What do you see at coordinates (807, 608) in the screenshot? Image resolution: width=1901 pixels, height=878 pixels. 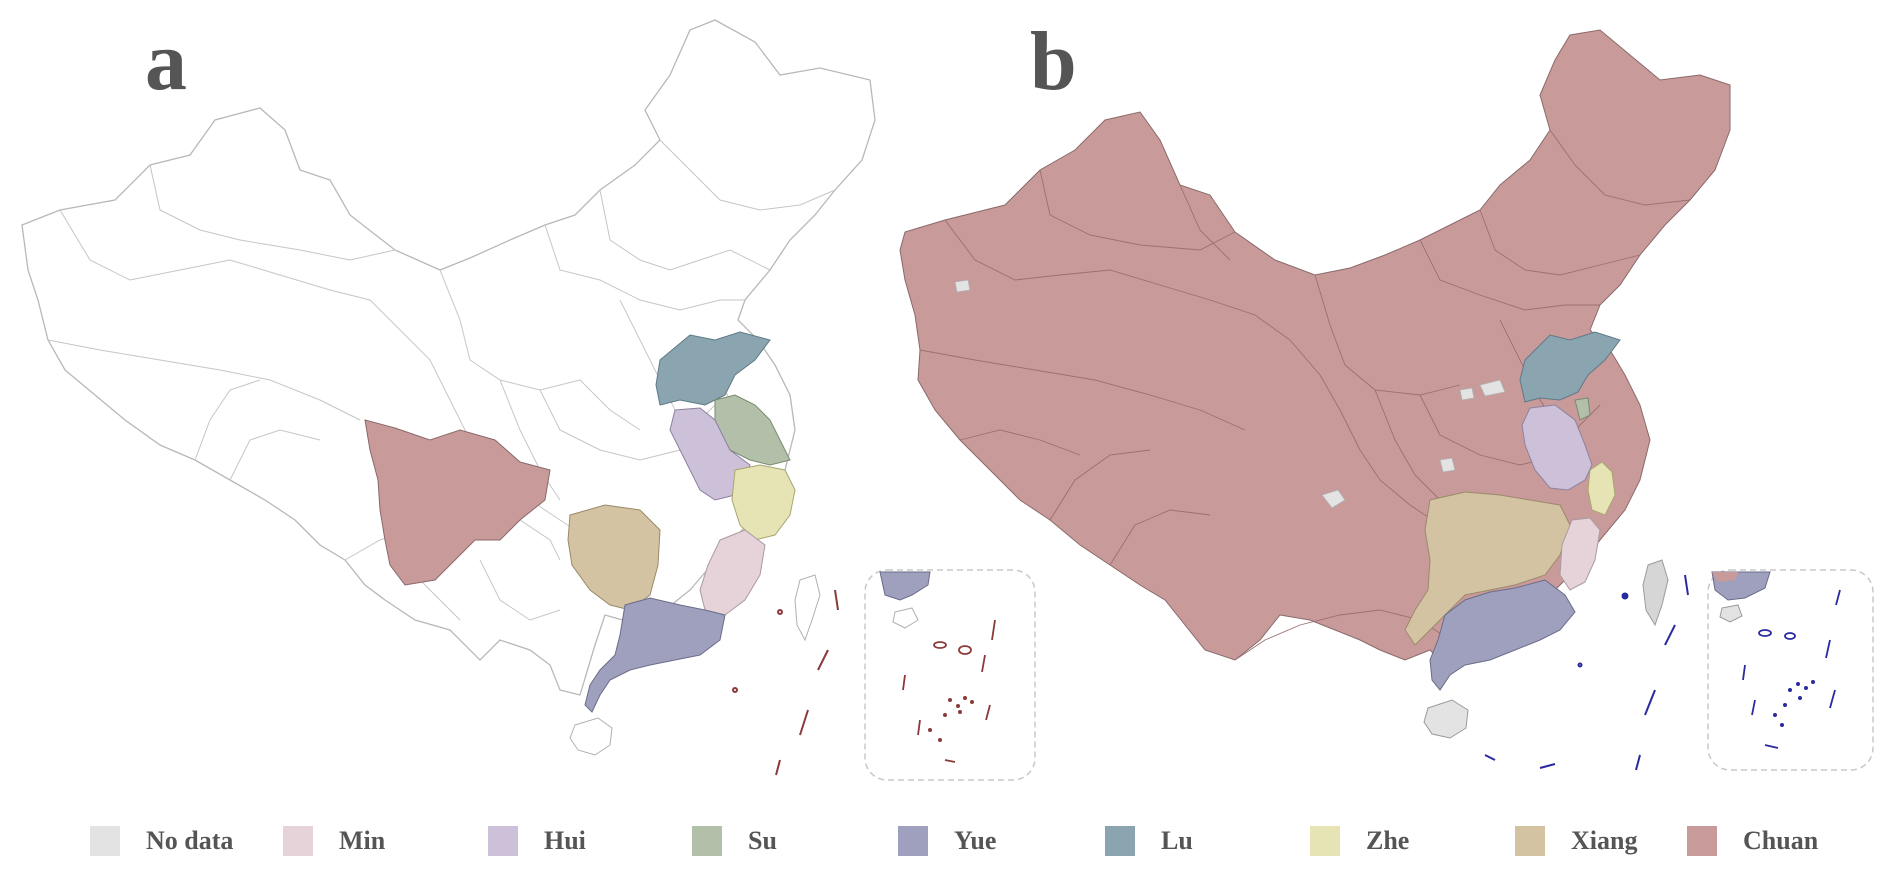 I see `taiwan-a` at bounding box center [807, 608].